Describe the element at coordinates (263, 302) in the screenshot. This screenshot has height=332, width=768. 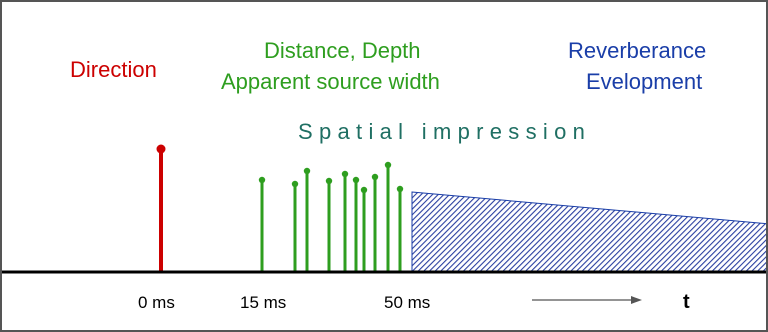
I see `tick-15ms: 15 ms` at that location.